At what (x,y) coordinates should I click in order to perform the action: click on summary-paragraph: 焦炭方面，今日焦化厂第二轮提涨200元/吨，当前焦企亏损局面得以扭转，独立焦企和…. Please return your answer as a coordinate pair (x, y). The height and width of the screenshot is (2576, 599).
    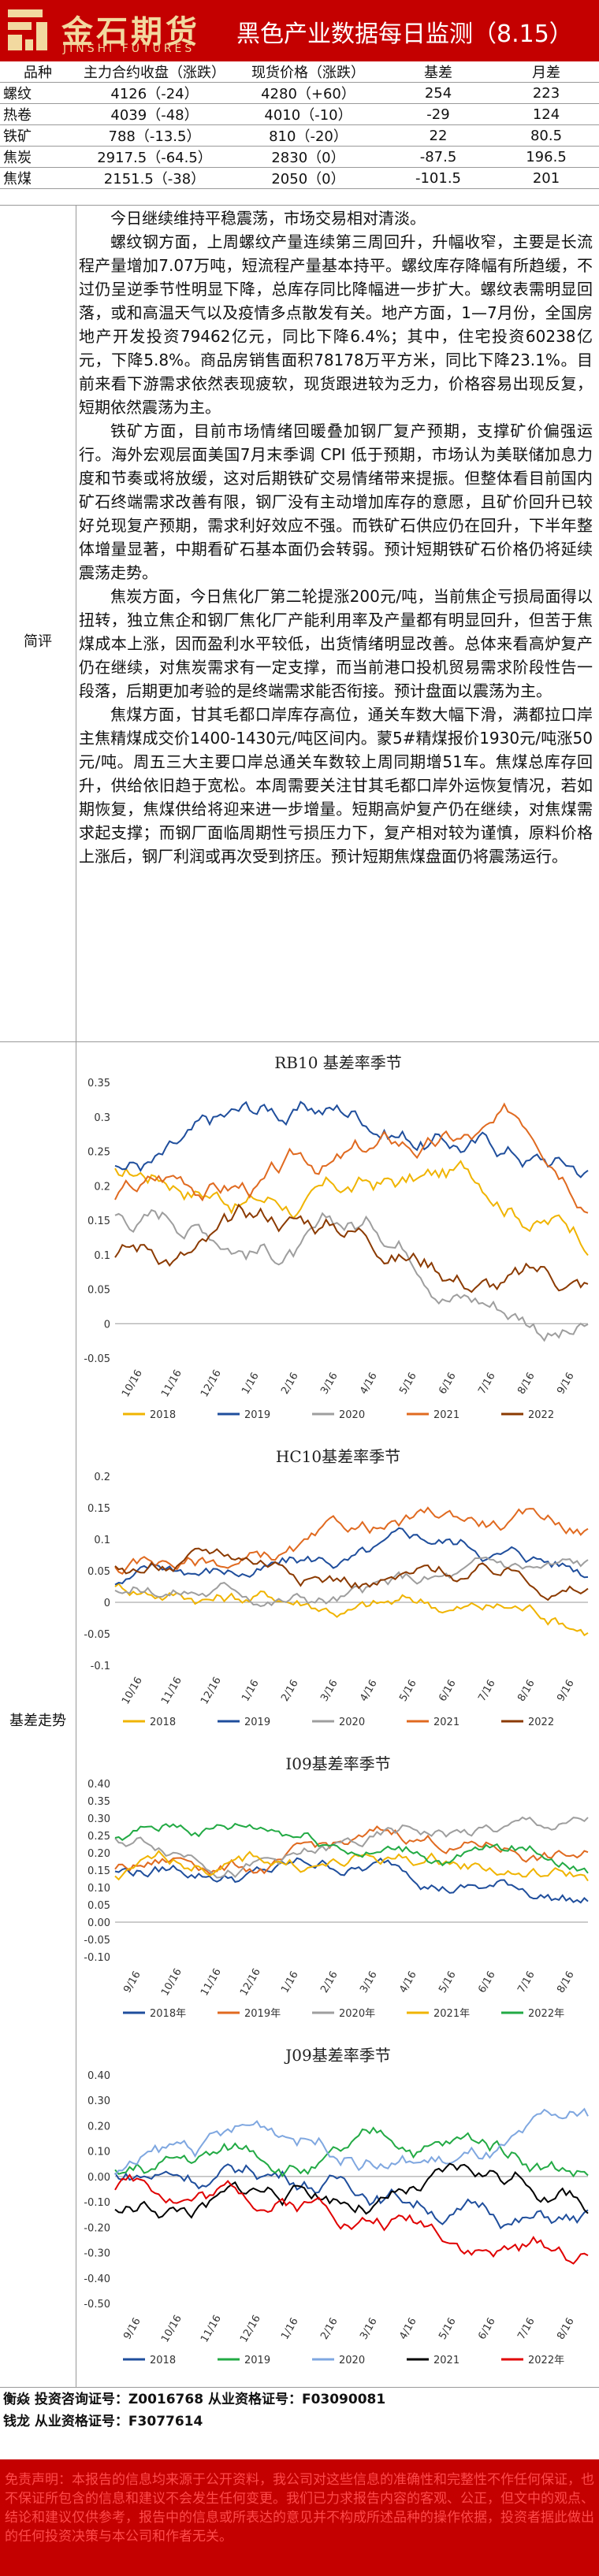
    Looking at the image, I should click on (336, 643).